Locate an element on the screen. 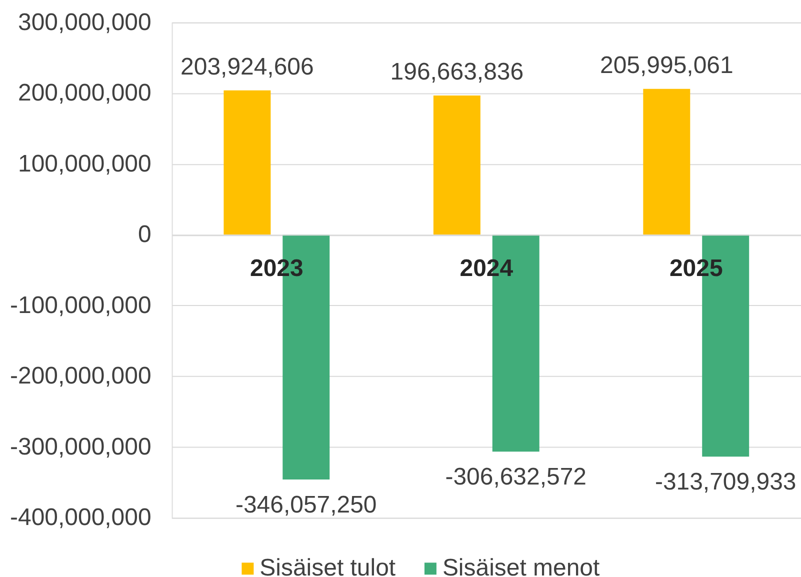 The height and width of the screenshot is (577, 801). y-tick-label: 0 is located at coordinates (145, 234).